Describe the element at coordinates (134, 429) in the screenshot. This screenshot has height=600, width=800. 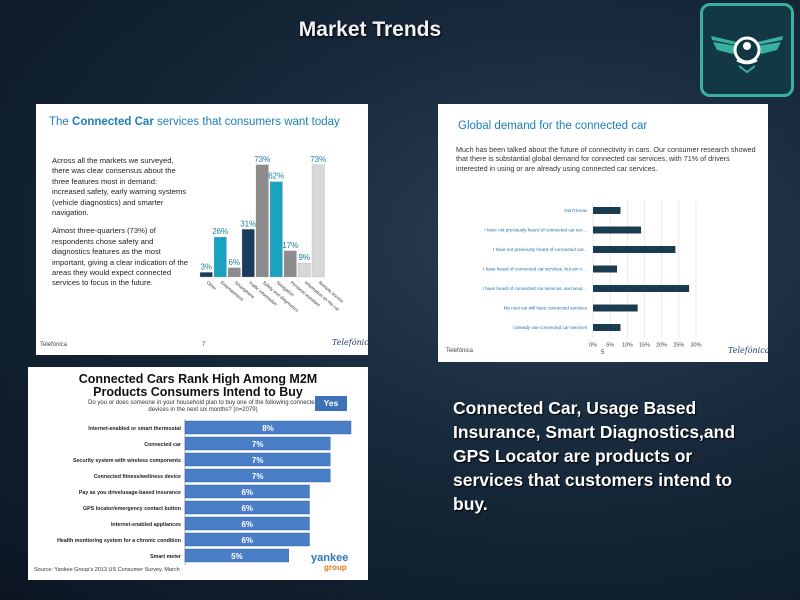
I see `chart3-category-label: Internet-enabled or smart thermostat` at that location.